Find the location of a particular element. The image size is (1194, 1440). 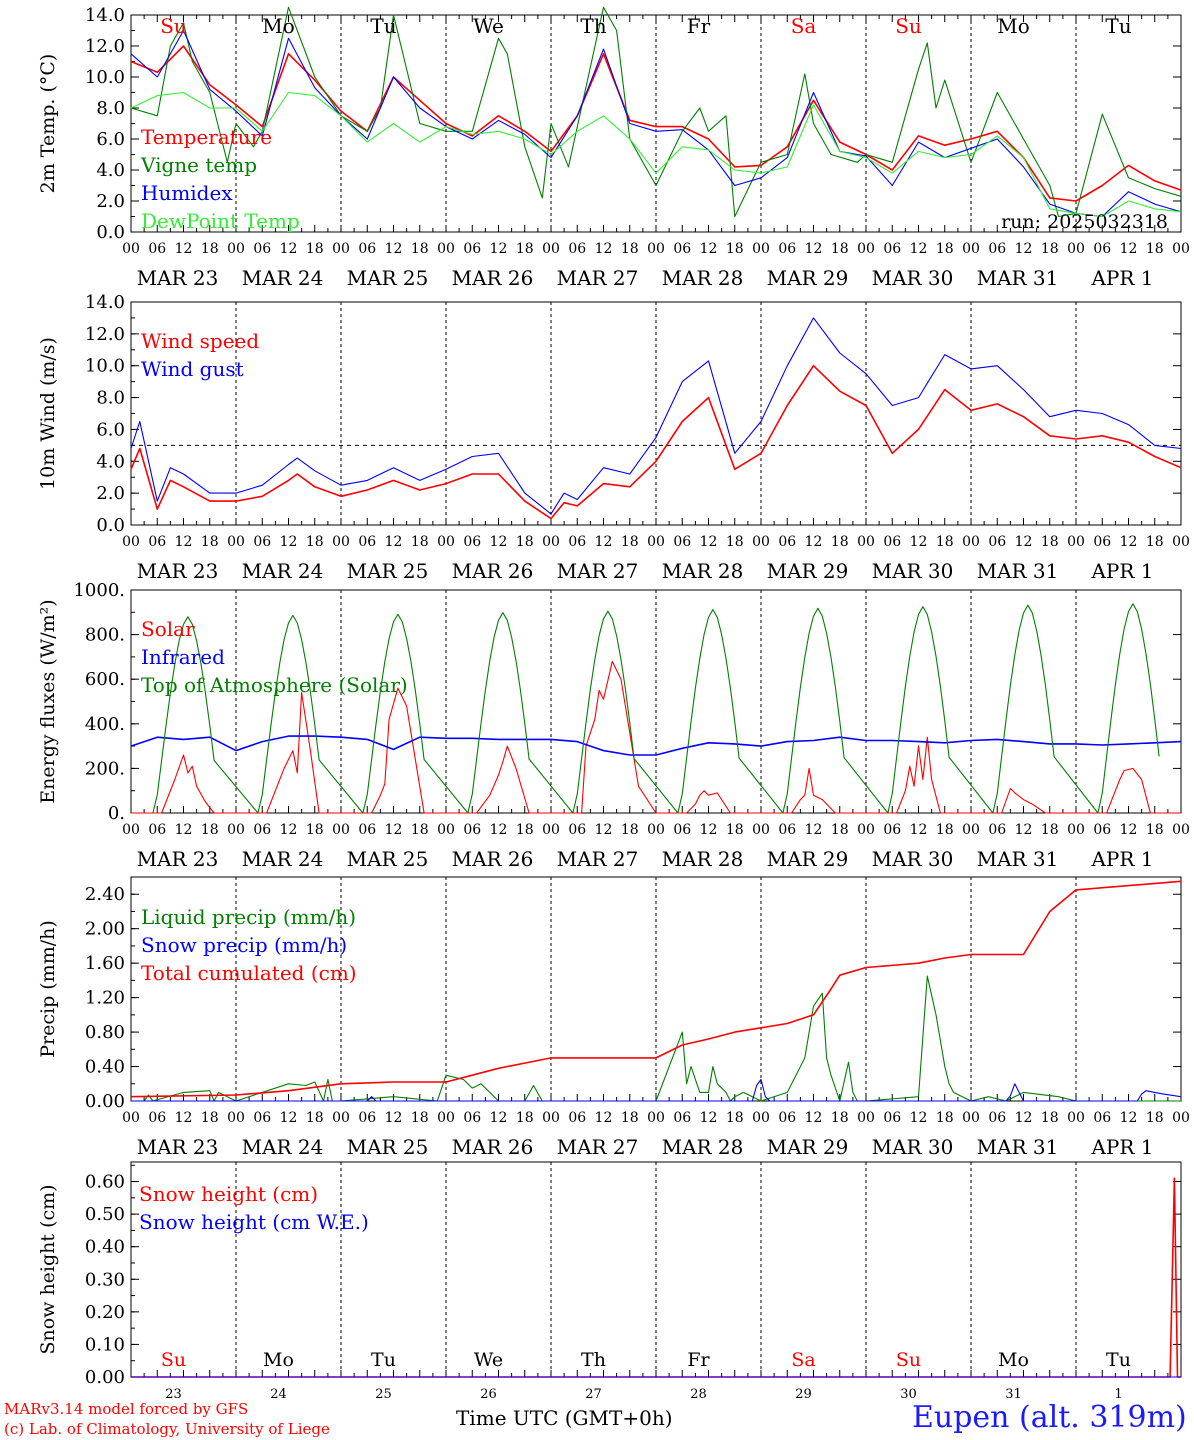

legend-entry: Top of Atmosphere (Solar) is located at coordinates (274, 685).